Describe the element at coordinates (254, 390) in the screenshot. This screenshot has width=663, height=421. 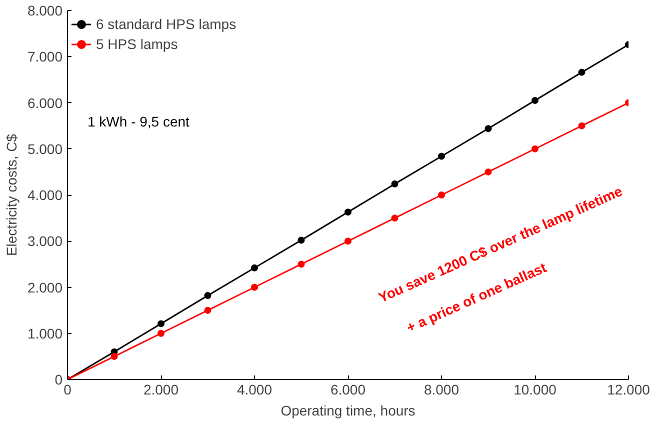
I see `x-tick-label: 4.000` at that location.